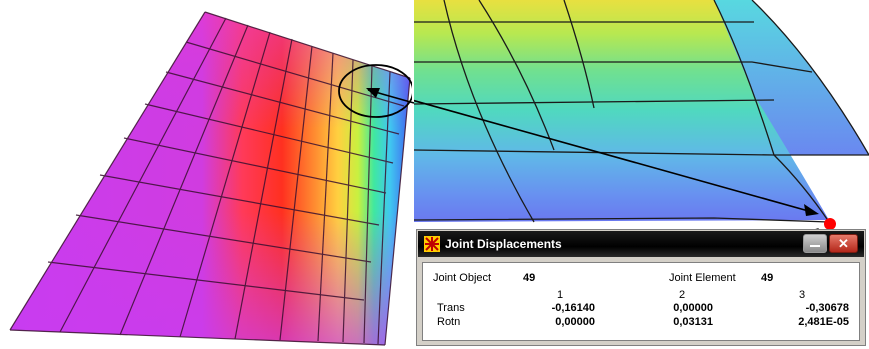 This screenshot has width=869, height=349. I want to click on joint-object-value: 49, so click(529, 278).